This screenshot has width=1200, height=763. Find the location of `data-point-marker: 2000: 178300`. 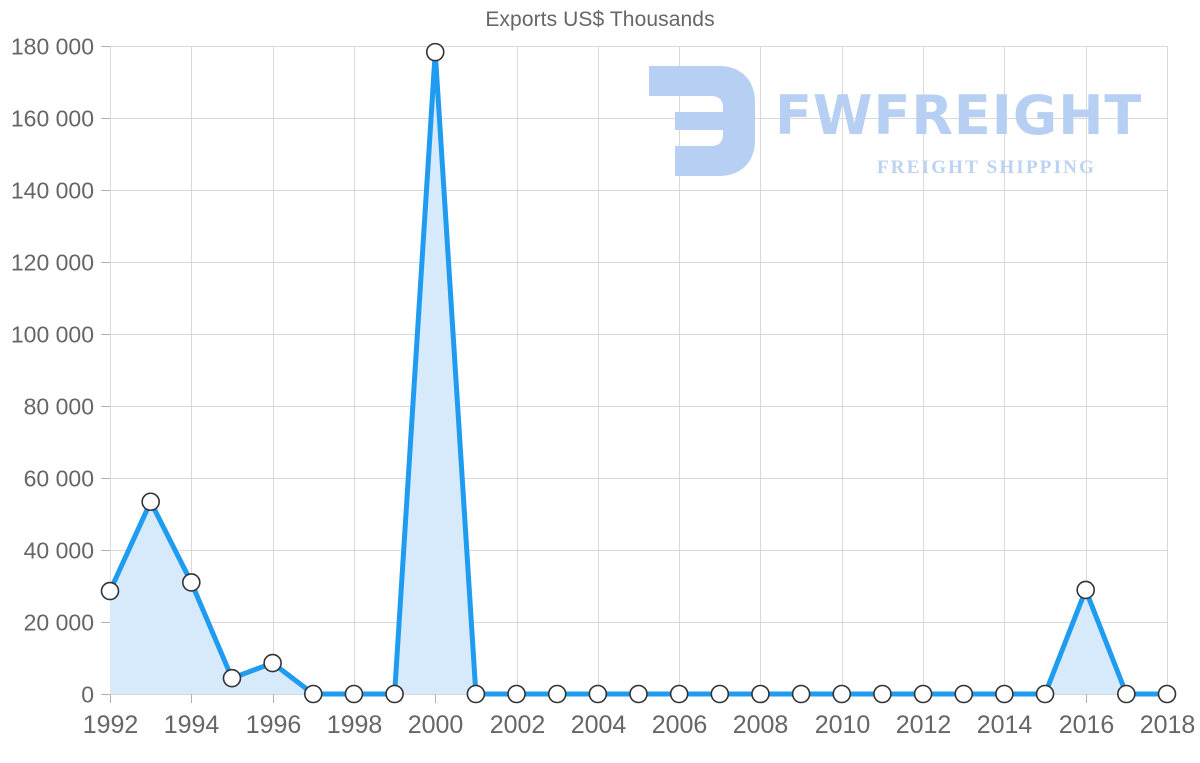

data-point-marker: 2000: 178300 is located at coordinates (435, 52).